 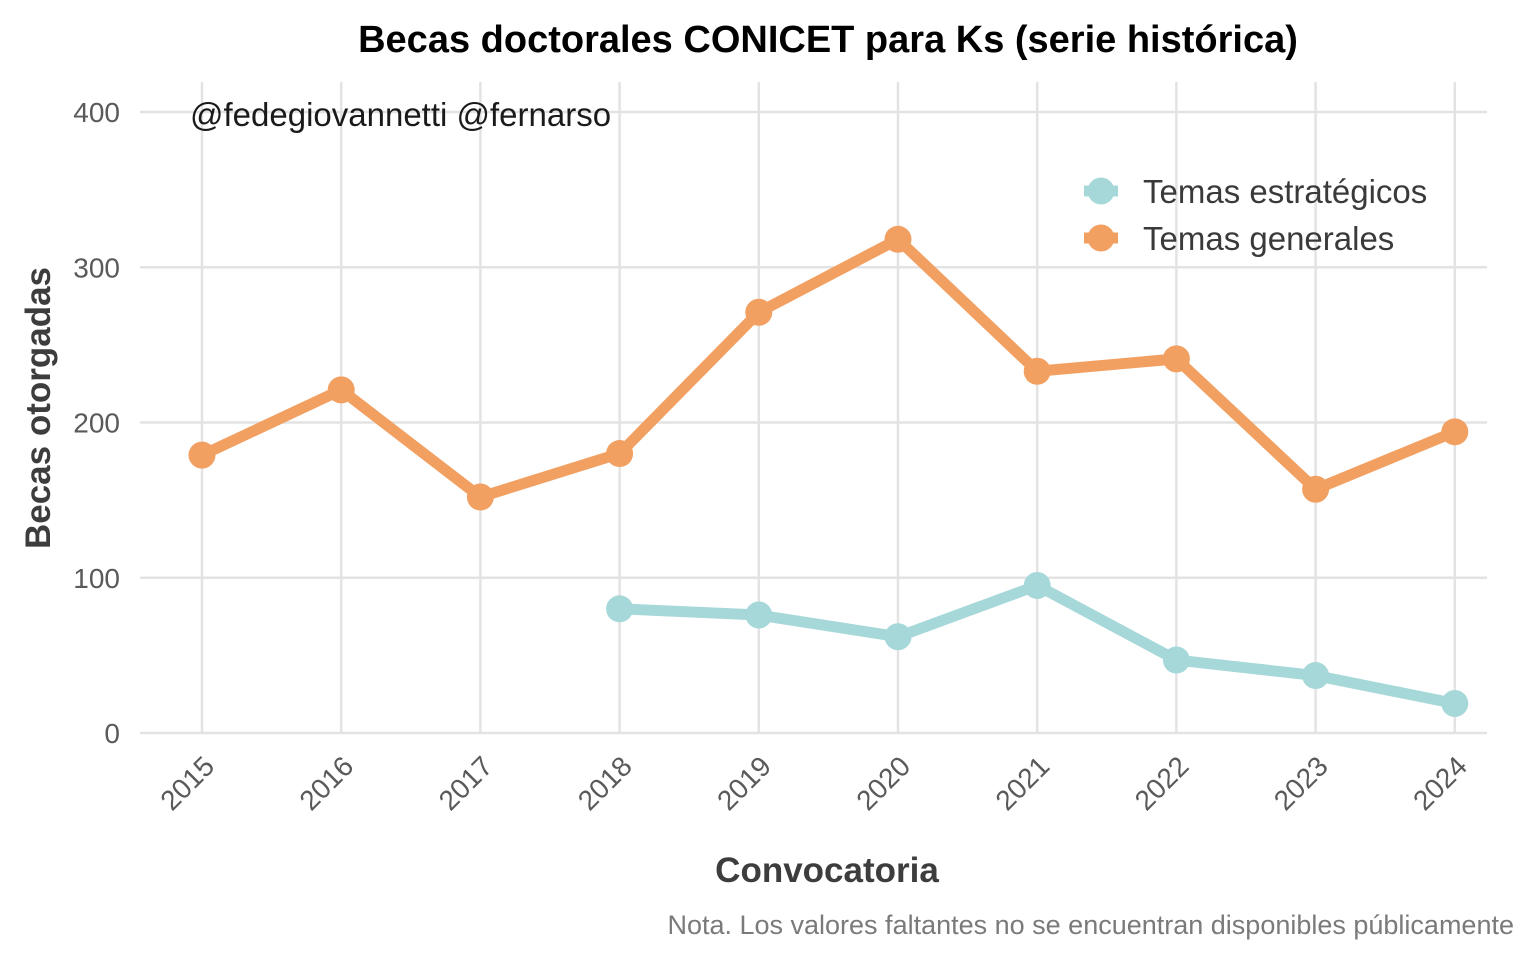 What do you see at coordinates (1268, 238) in the screenshot?
I see `legend-label: Temas generales` at bounding box center [1268, 238].